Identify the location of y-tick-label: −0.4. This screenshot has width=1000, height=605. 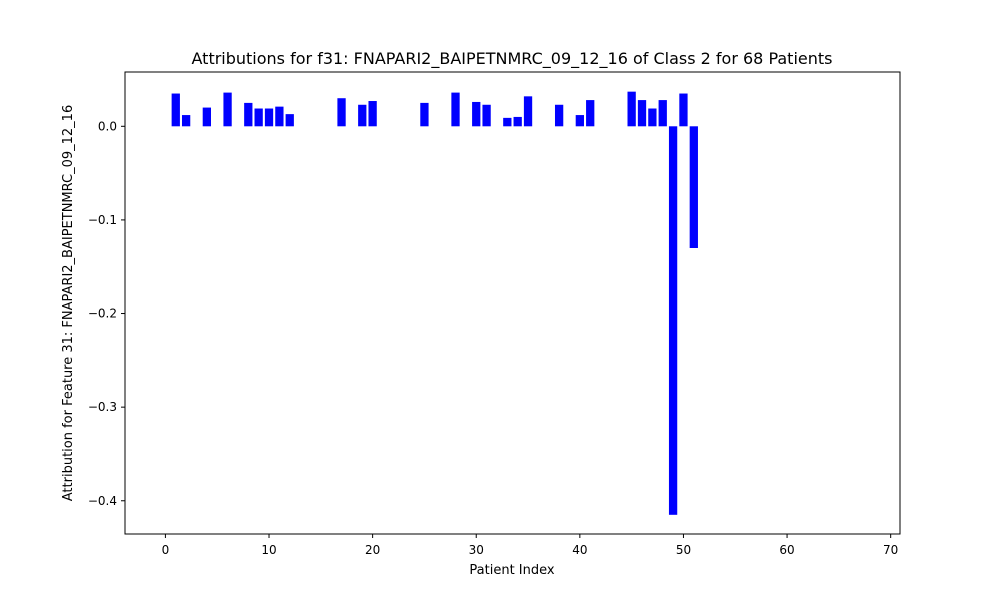
(102, 501).